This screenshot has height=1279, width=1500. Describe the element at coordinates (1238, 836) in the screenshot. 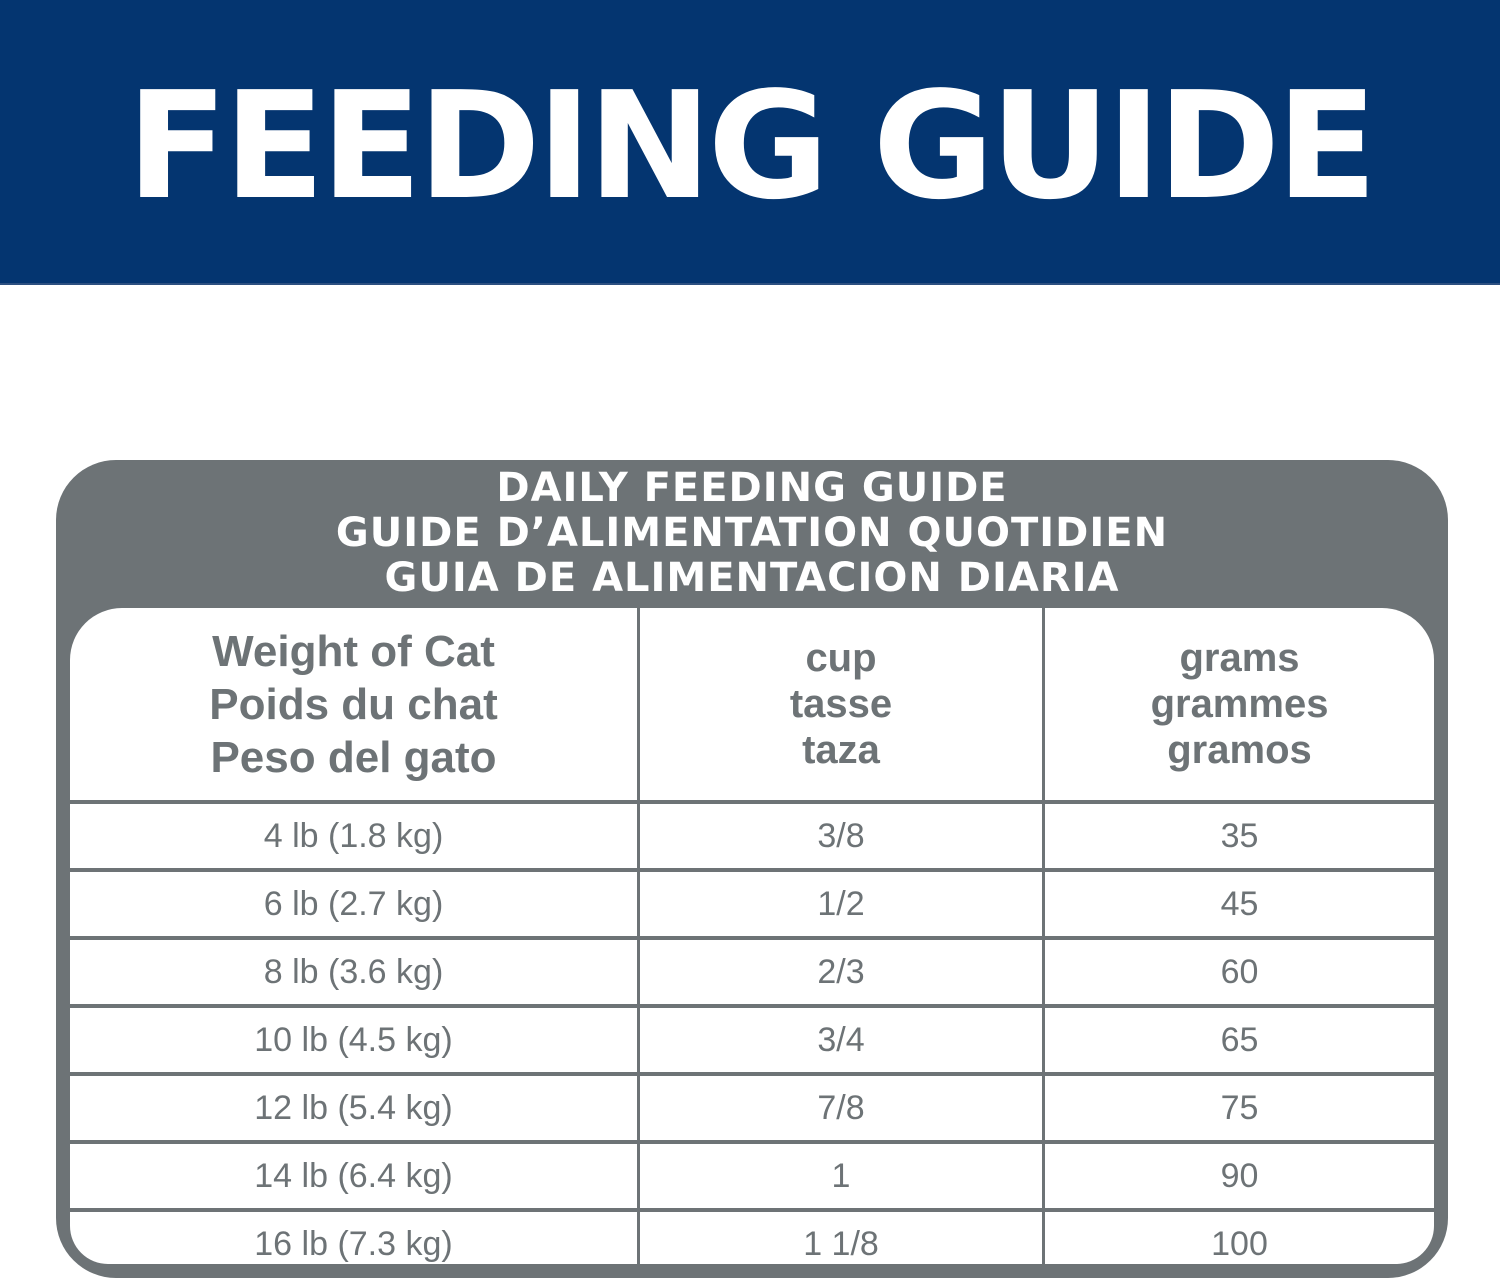

I see `grams-cell: 35` at that location.